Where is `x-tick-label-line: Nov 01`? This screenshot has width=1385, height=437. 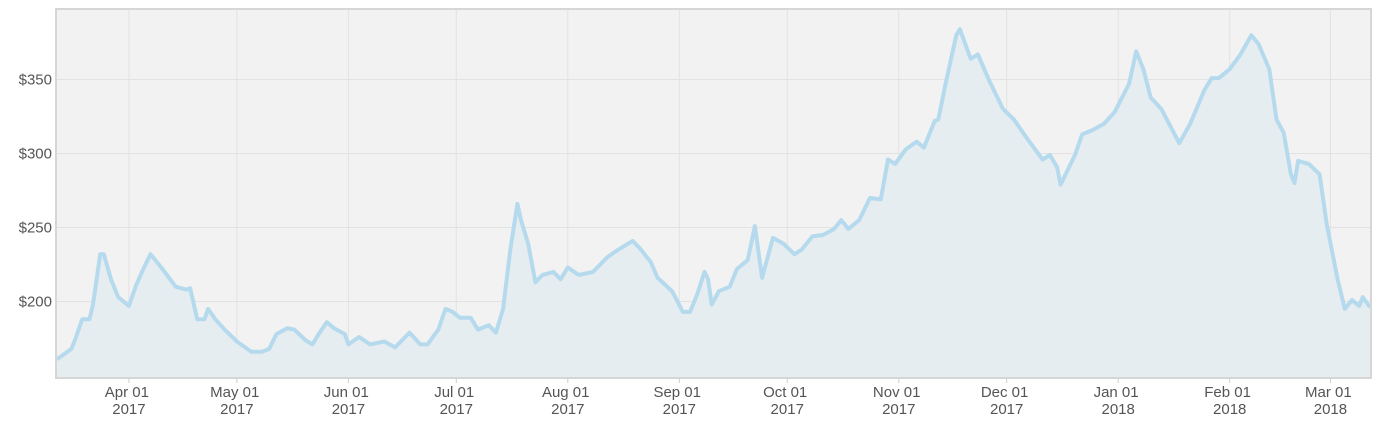
x-tick-label-line: Nov 01 is located at coordinates (899, 392).